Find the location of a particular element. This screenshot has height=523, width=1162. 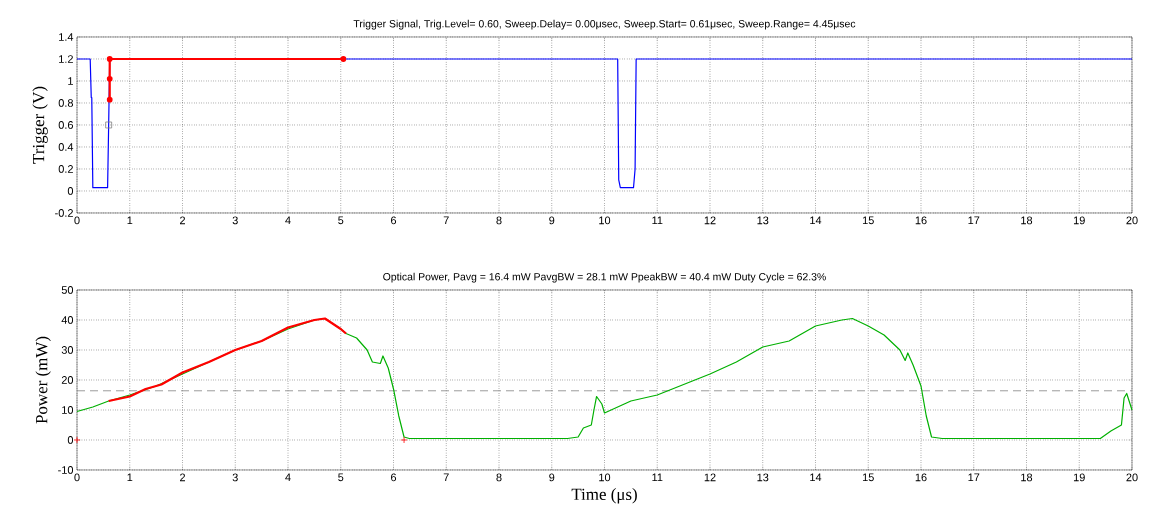

chart-title: Optical Power, Pavg = 16.4 mW PavgBW = 28.1 mW PpeakBW = 40.4 mW Duty Cycle = 62.3% is located at coordinates (604, 277).